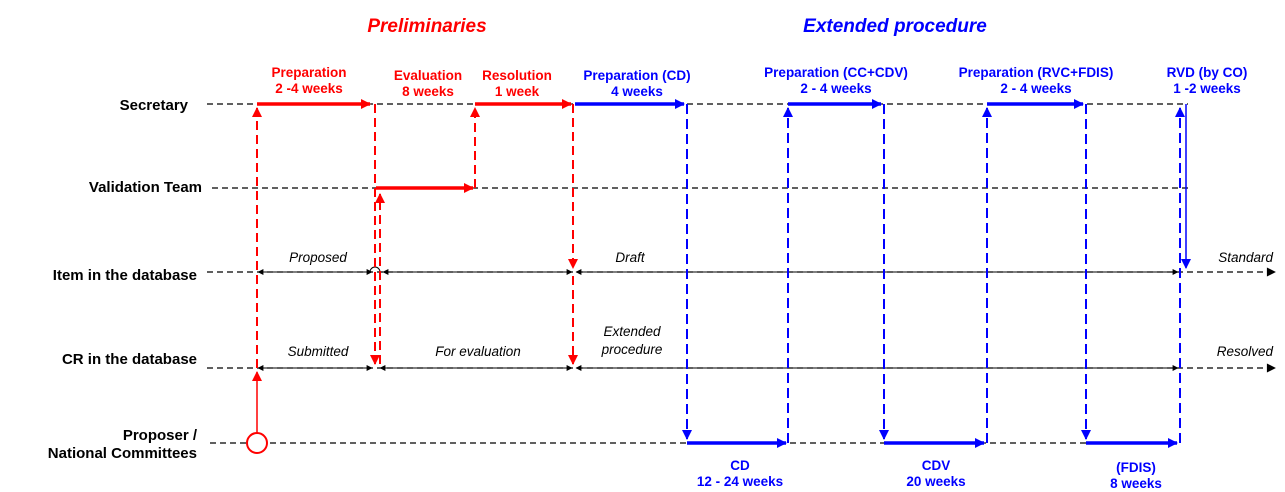  What do you see at coordinates (428, 75) in the screenshot?
I see `step-label-evaluation: Evaluation` at bounding box center [428, 75].